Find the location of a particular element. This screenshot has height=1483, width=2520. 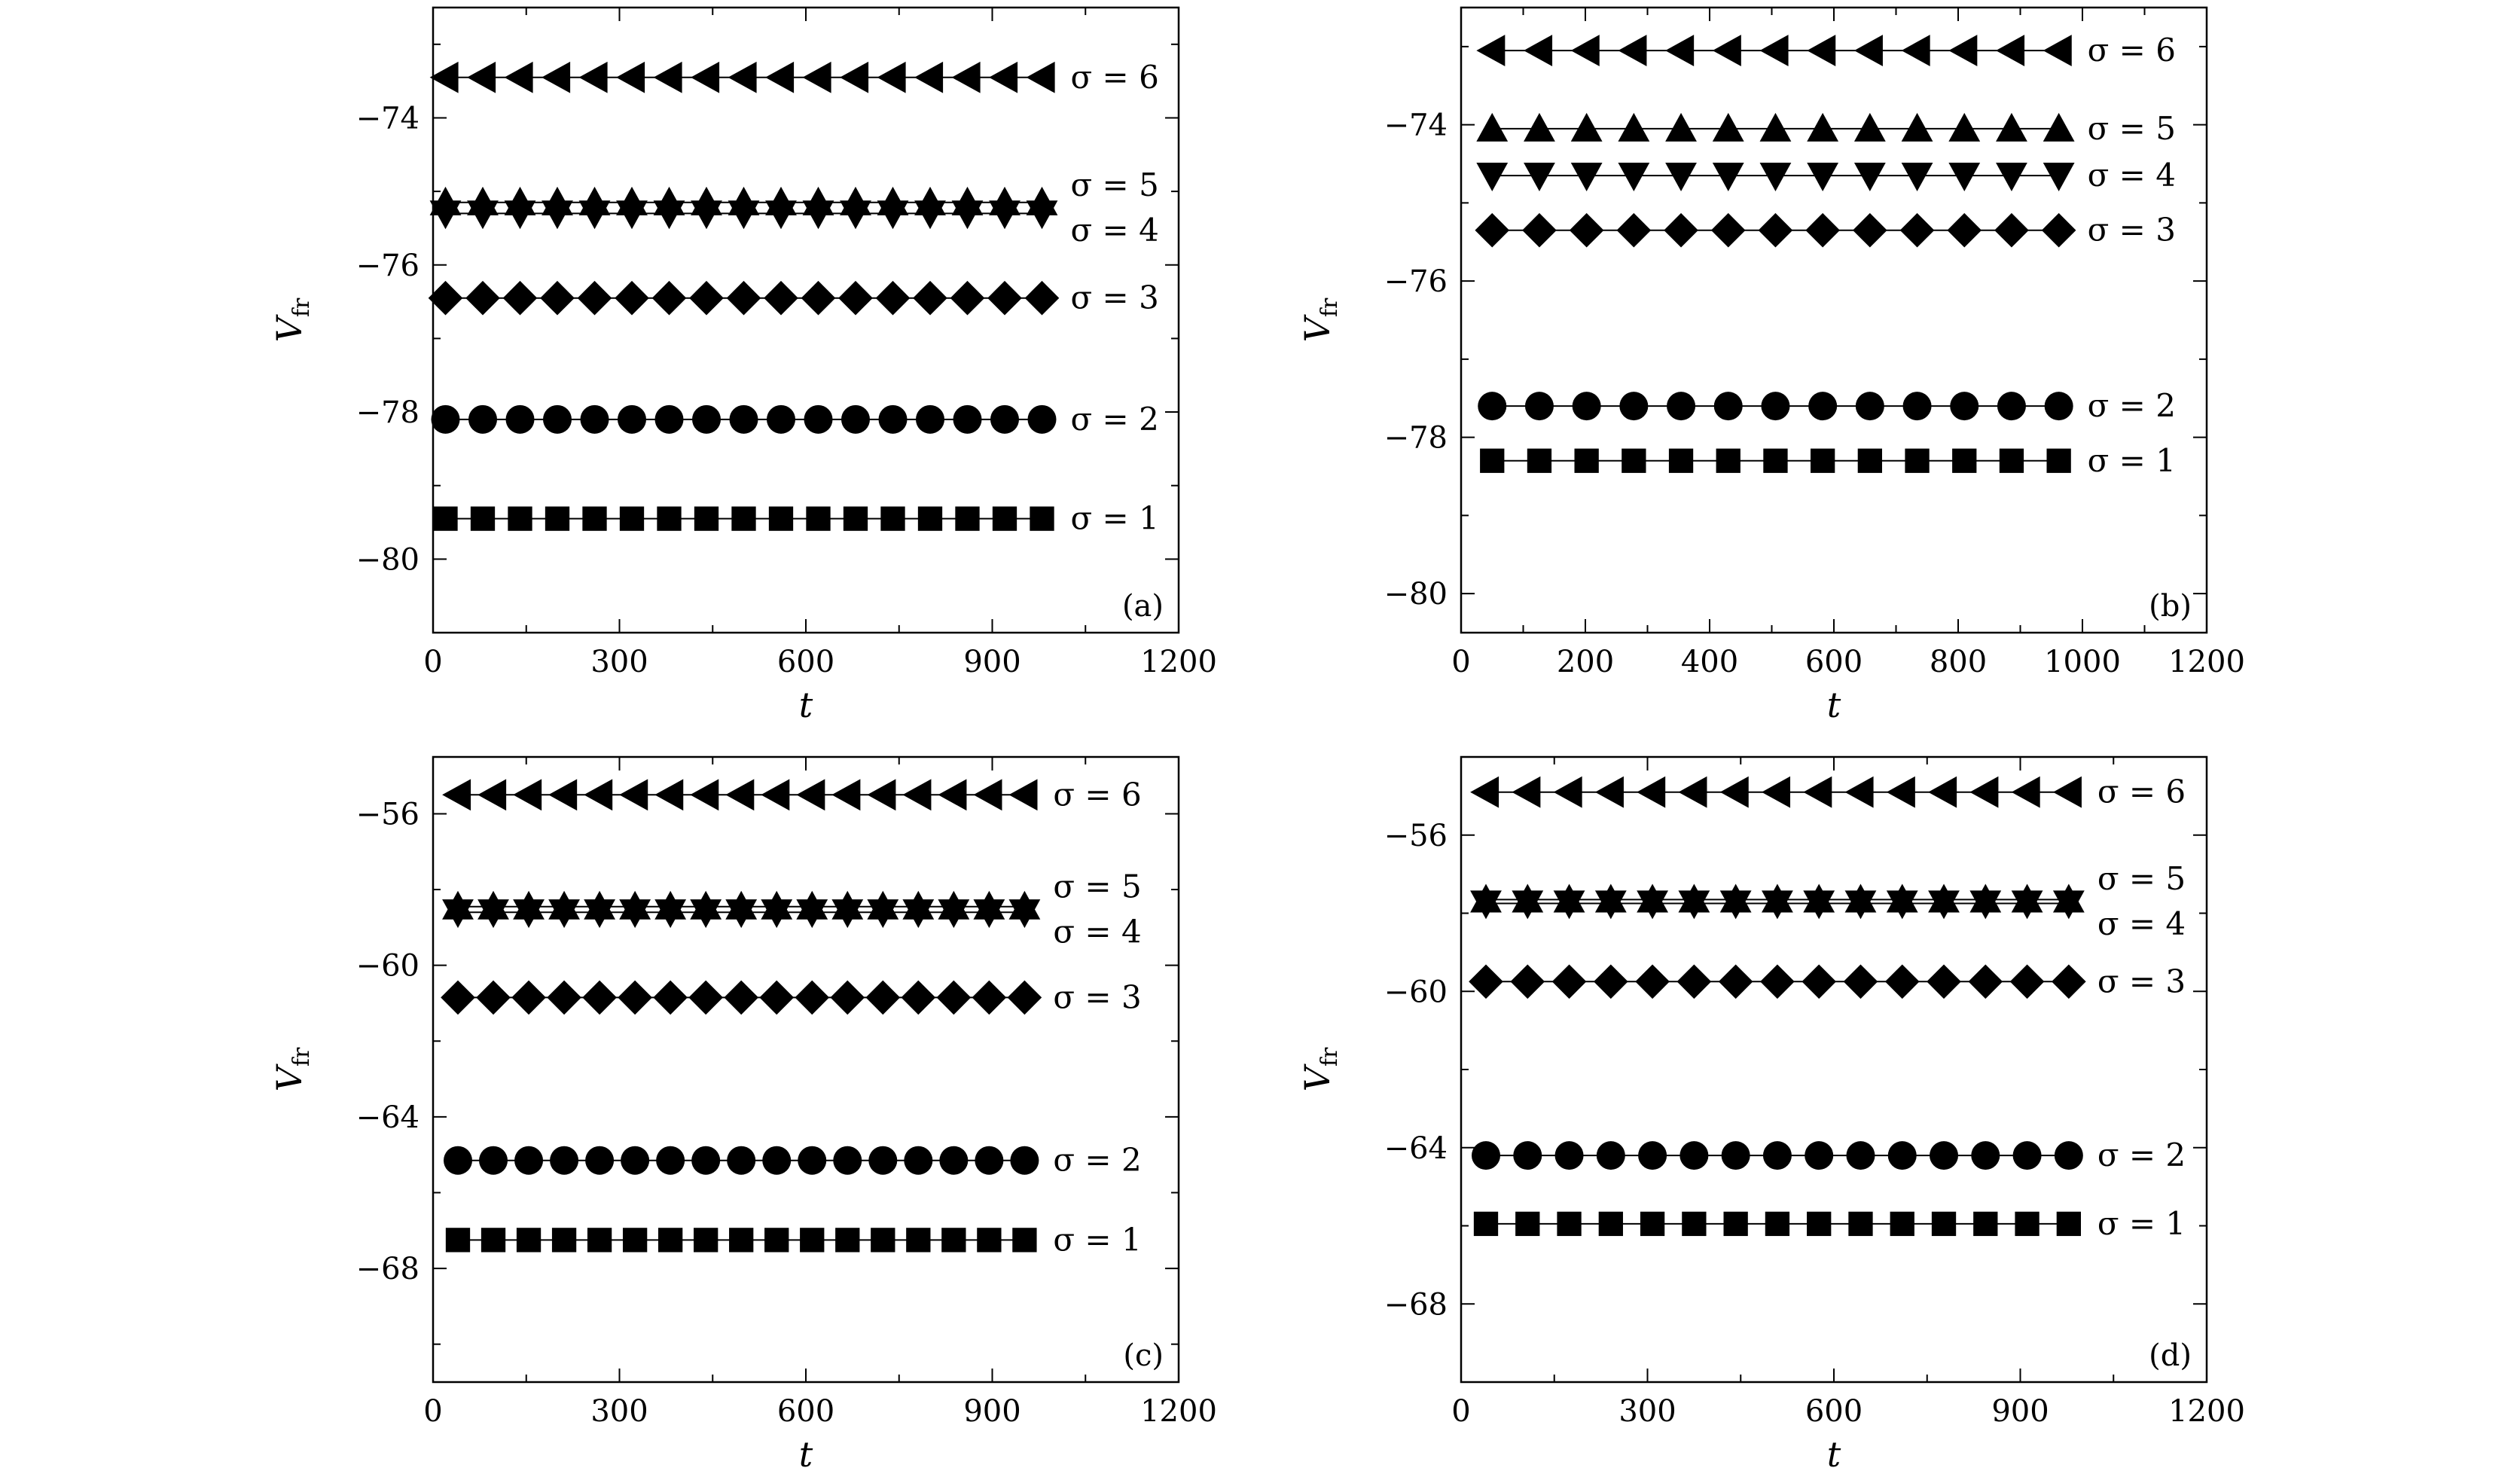

y-tick-label: −78 is located at coordinates (387, 412).